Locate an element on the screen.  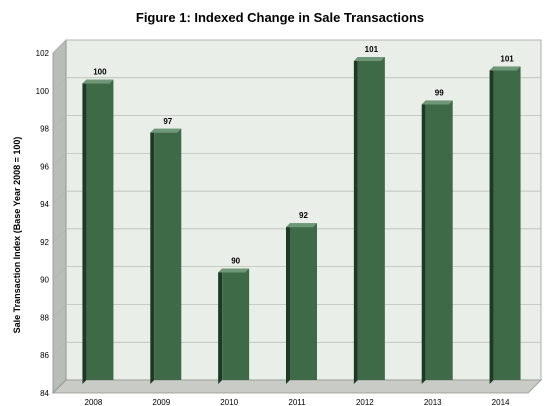
y-tick-label: 88 is located at coordinates (44, 317).